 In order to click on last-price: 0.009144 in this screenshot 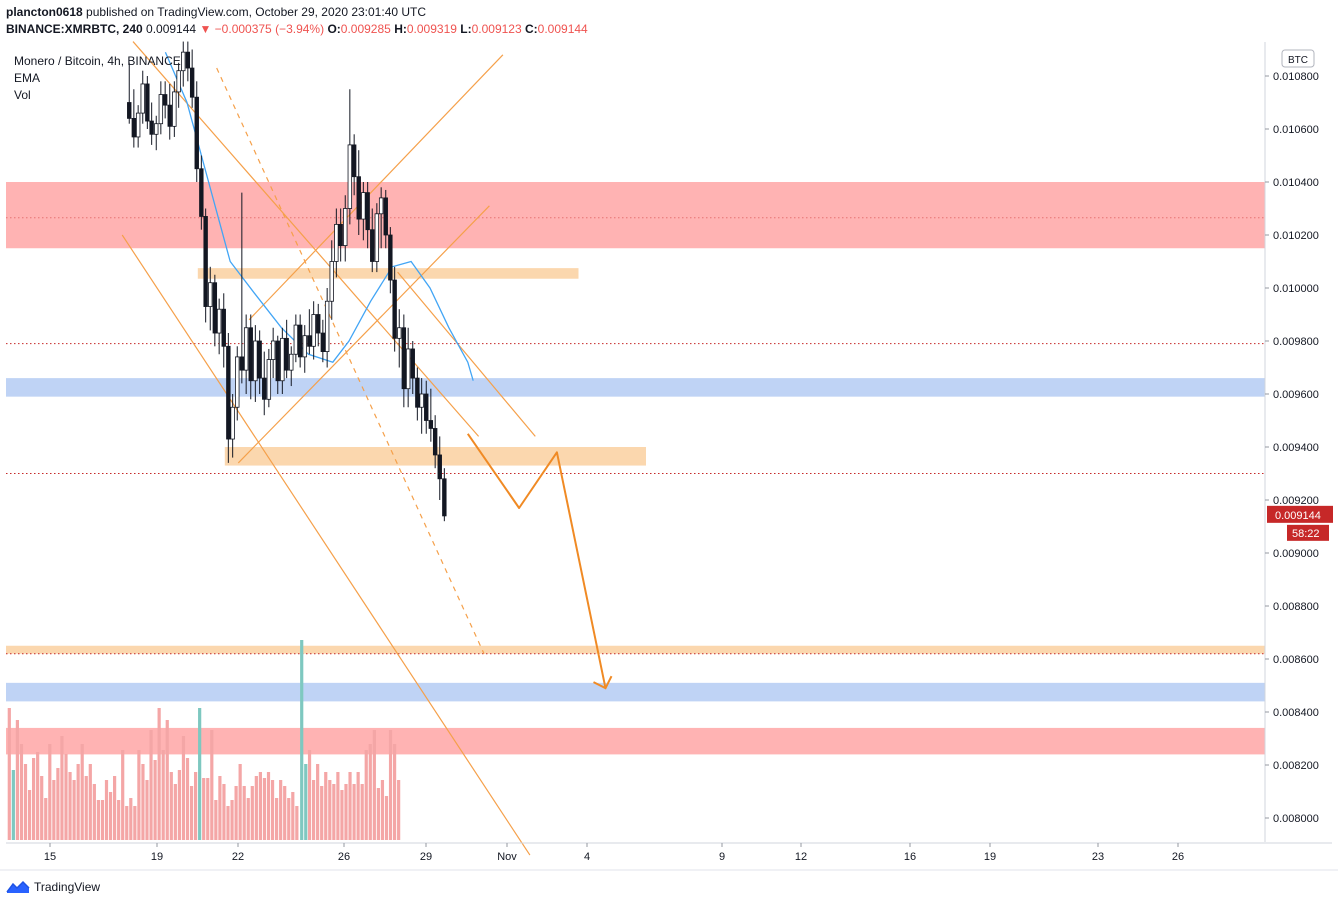, I will do `click(171, 29)`.